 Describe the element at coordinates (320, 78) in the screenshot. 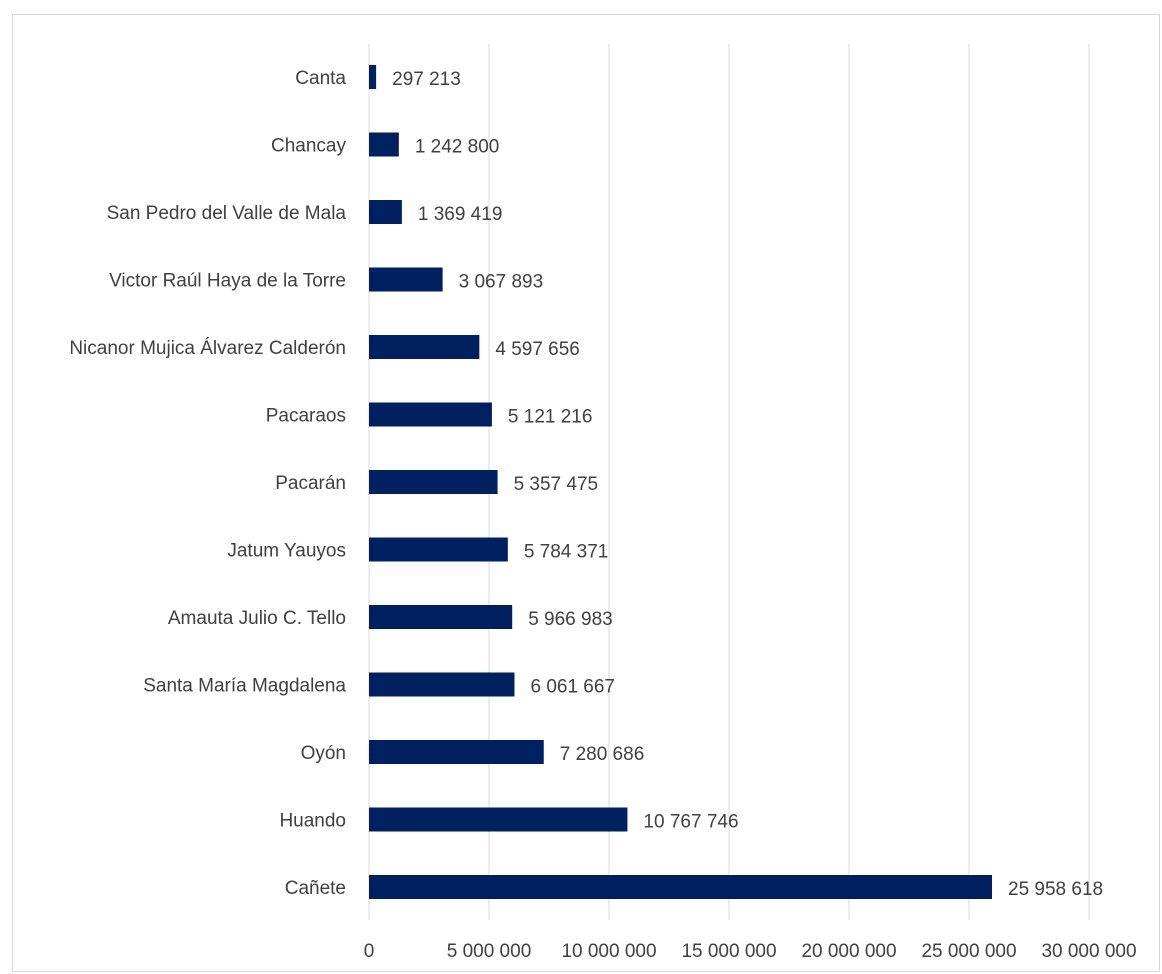

I see `category-label: Canta` at that location.